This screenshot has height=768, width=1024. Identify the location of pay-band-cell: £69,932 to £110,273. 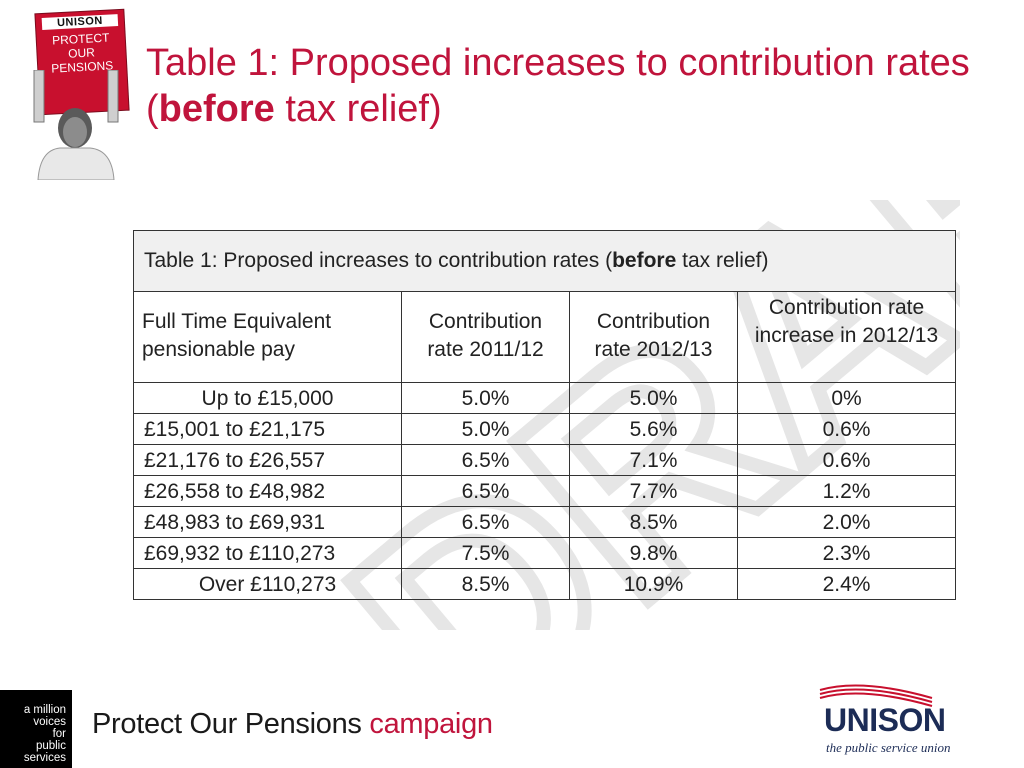
(267, 553).